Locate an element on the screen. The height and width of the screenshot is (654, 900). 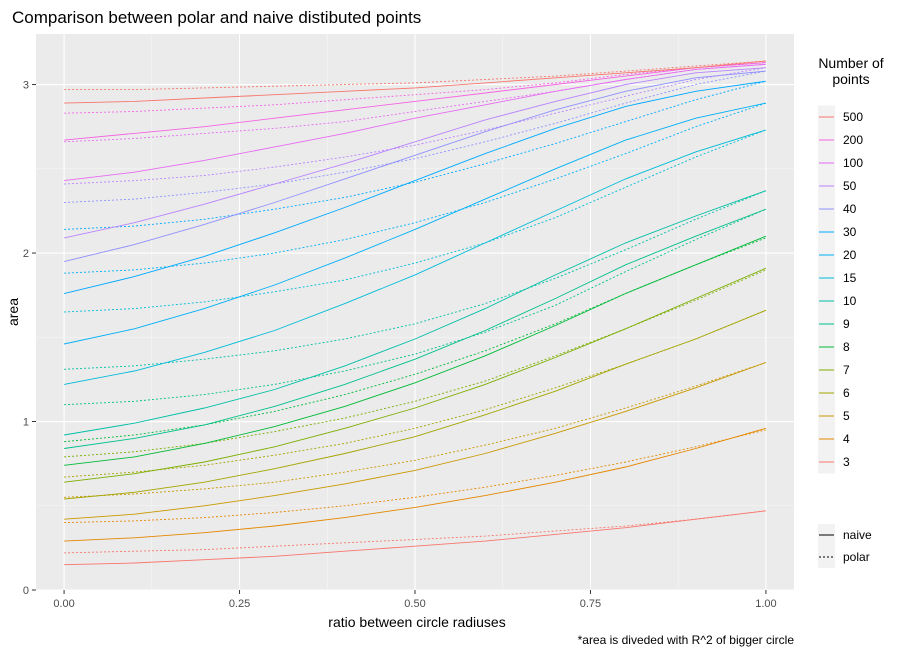
legend-label: 6 is located at coordinates (846, 393).